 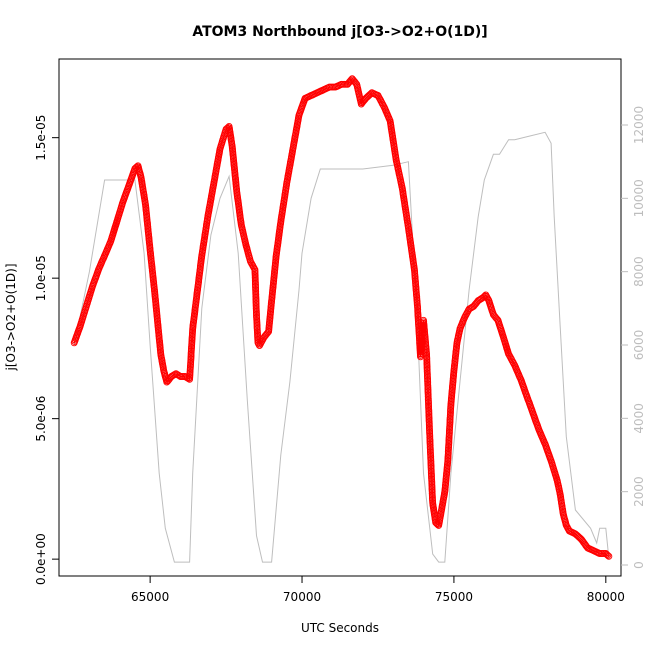 What do you see at coordinates (639, 491) in the screenshot?
I see `y2-tick-label: 2000` at bounding box center [639, 491].